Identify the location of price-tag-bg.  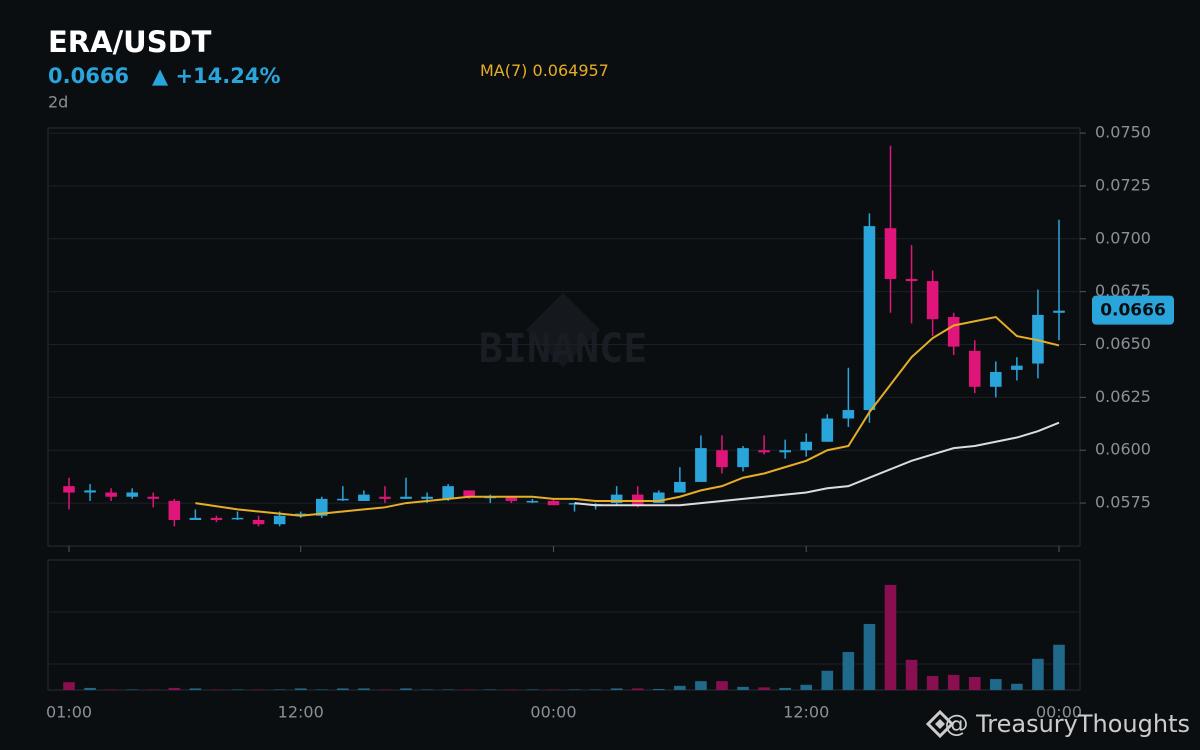
(1133, 310).